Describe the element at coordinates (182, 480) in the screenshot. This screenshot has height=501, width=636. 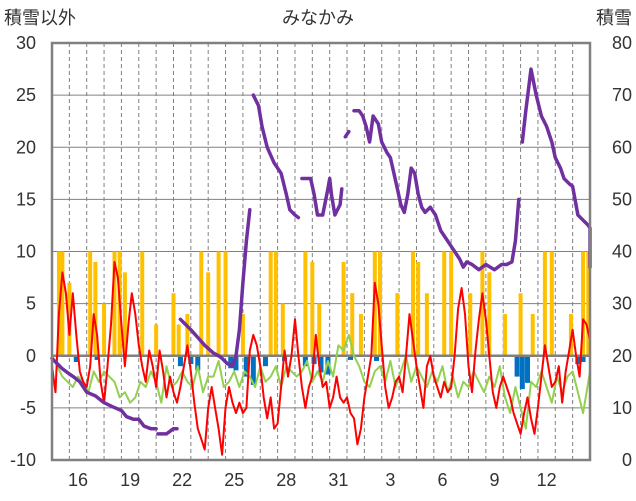
I see `x-axis-tick-label: 22` at that location.